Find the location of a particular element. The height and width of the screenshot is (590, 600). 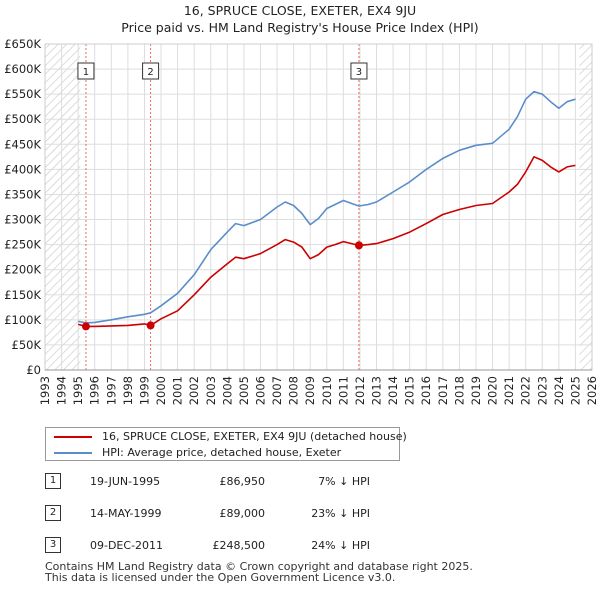

sale-hpi-diff: 23% ↓ HPI is located at coordinates (340, 513).